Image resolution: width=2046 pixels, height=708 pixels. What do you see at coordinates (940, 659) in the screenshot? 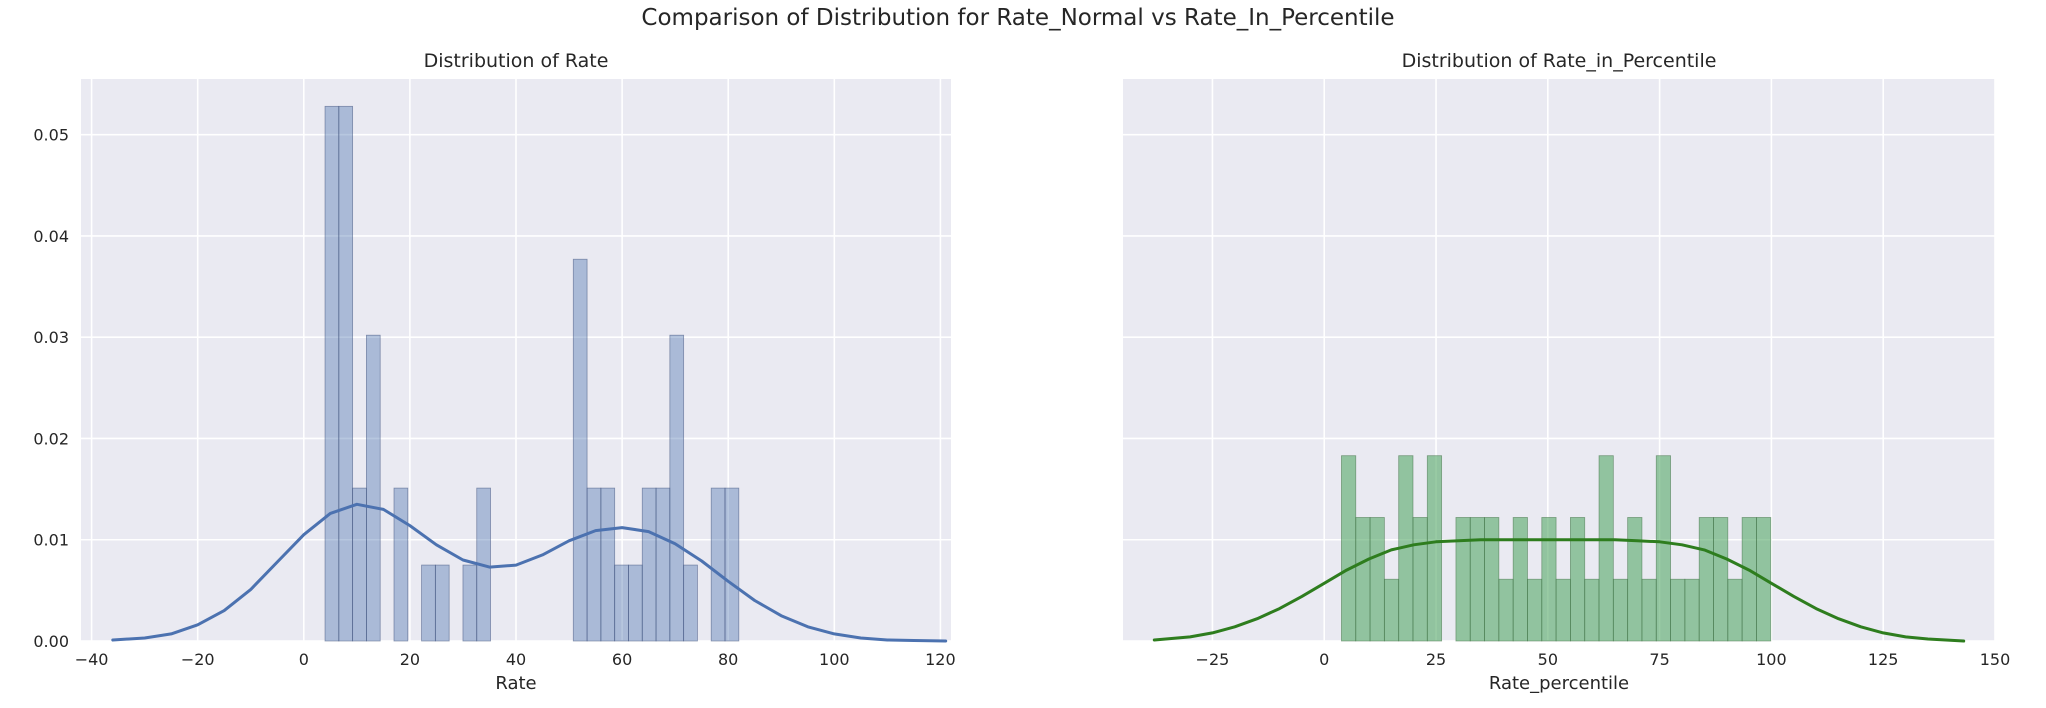
I see `x-tick-label: 120` at bounding box center [940, 659].